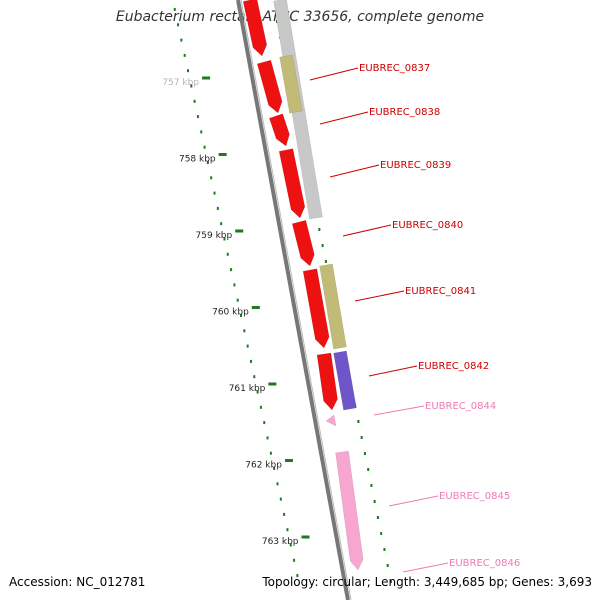 This screenshot has width=600, height=600. What do you see at coordinates (404, 112) in the screenshot?
I see `gene-label: EUBREC_0838` at bounding box center [404, 112].